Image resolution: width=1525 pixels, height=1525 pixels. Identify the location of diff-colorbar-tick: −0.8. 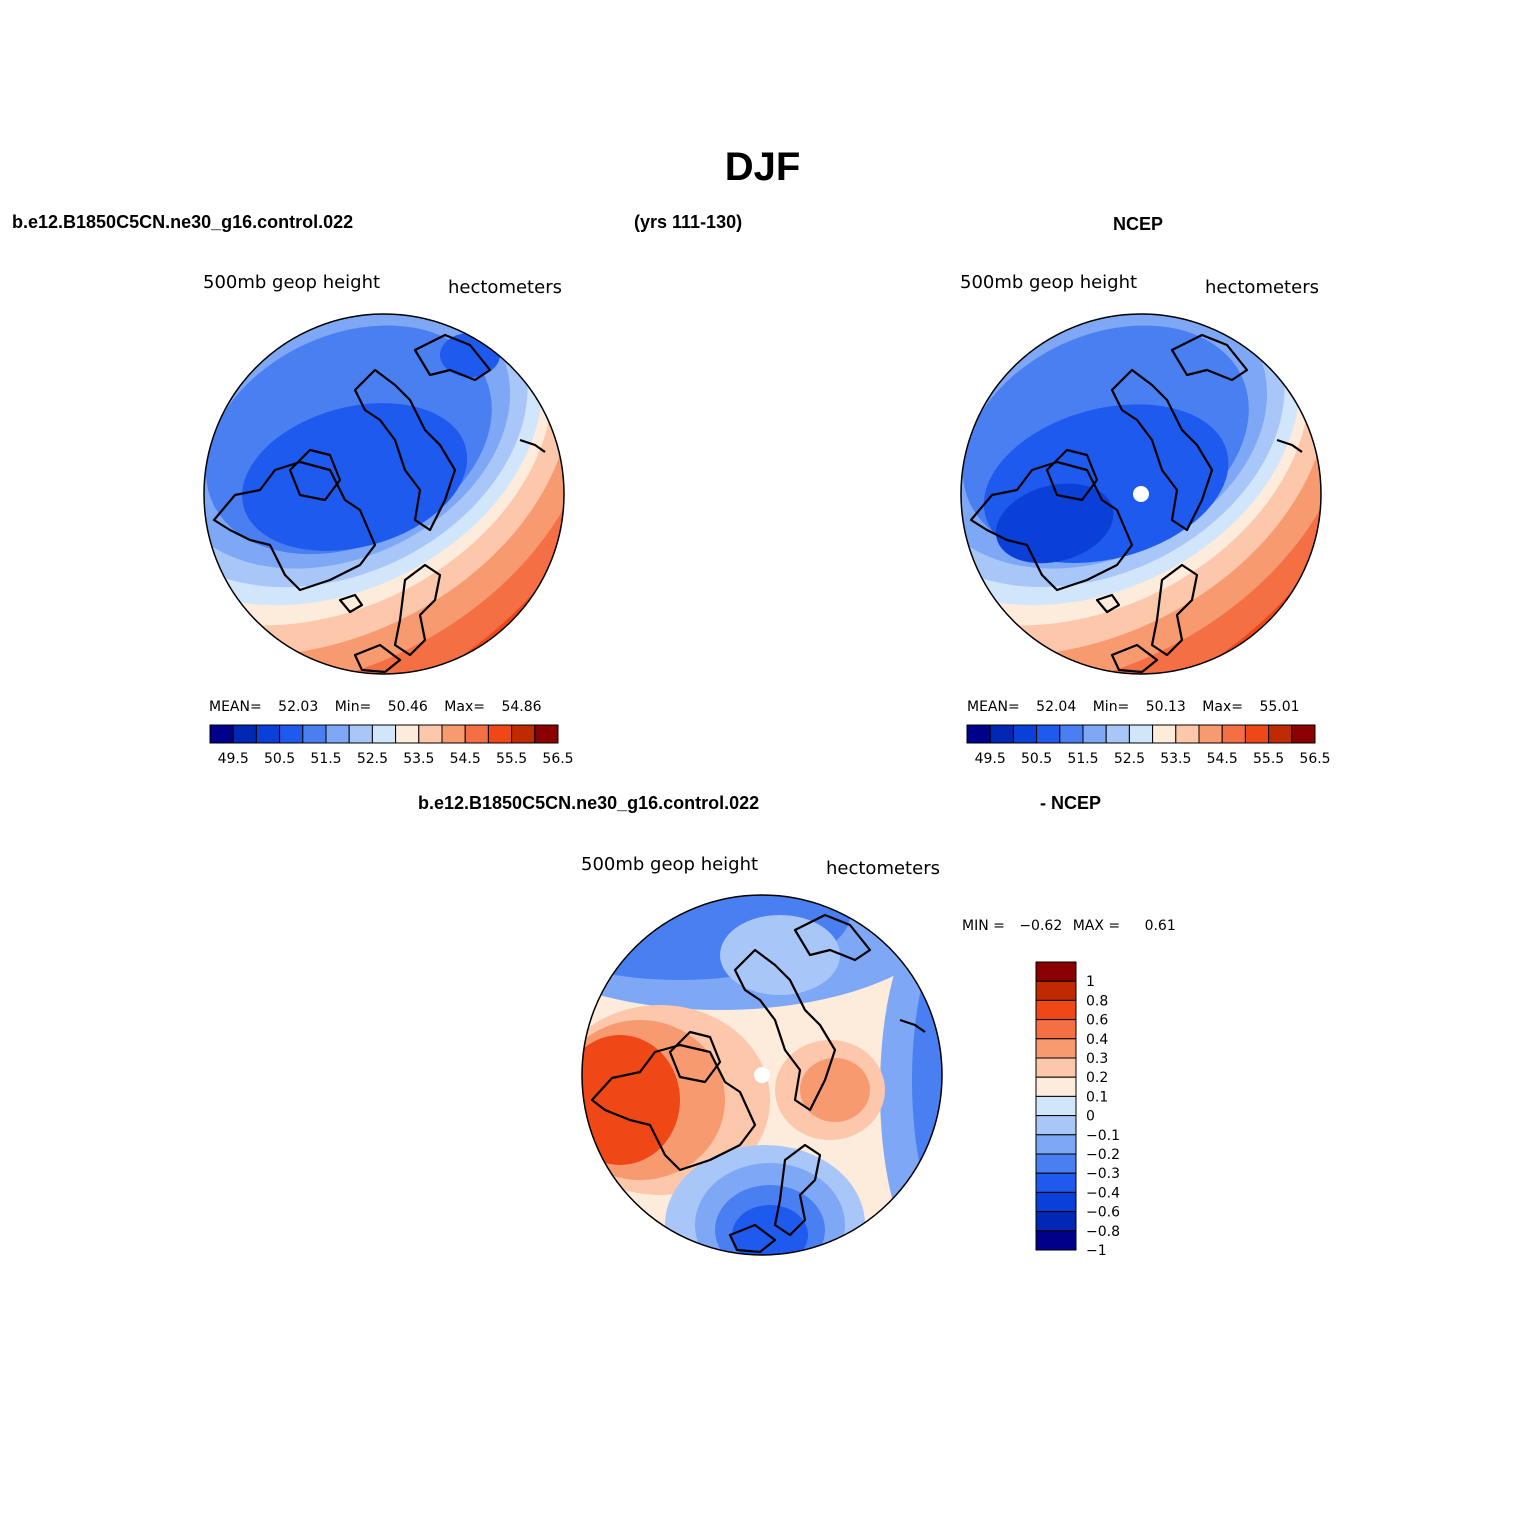
(1103, 1232).